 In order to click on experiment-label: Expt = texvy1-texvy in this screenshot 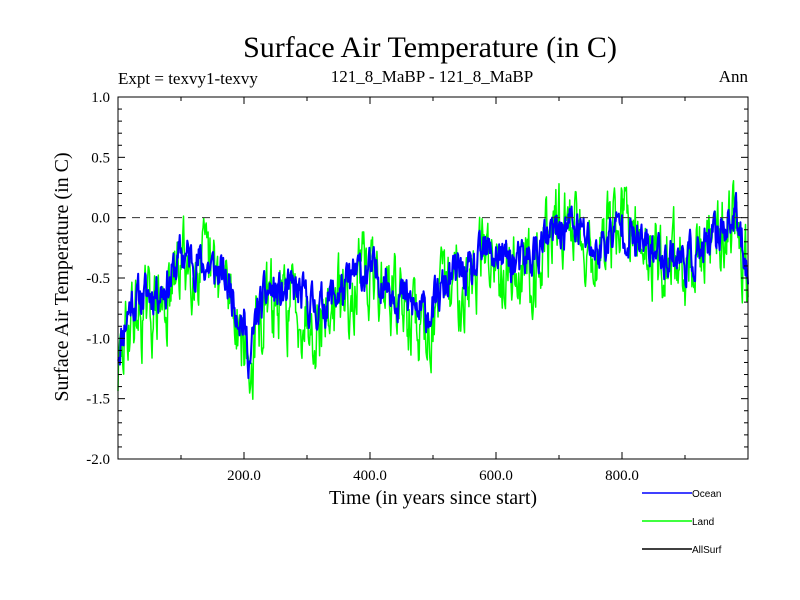, I will do `click(188, 78)`.